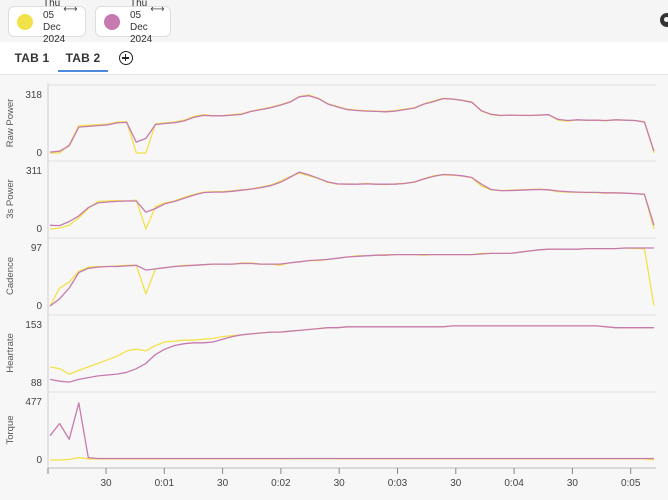 The width and height of the screenshot is (668, 500). What do you see at coordinates (631, 483) in the screenshot?
I see `x-tick-label: 0:05` at bounding box center [631, 483].